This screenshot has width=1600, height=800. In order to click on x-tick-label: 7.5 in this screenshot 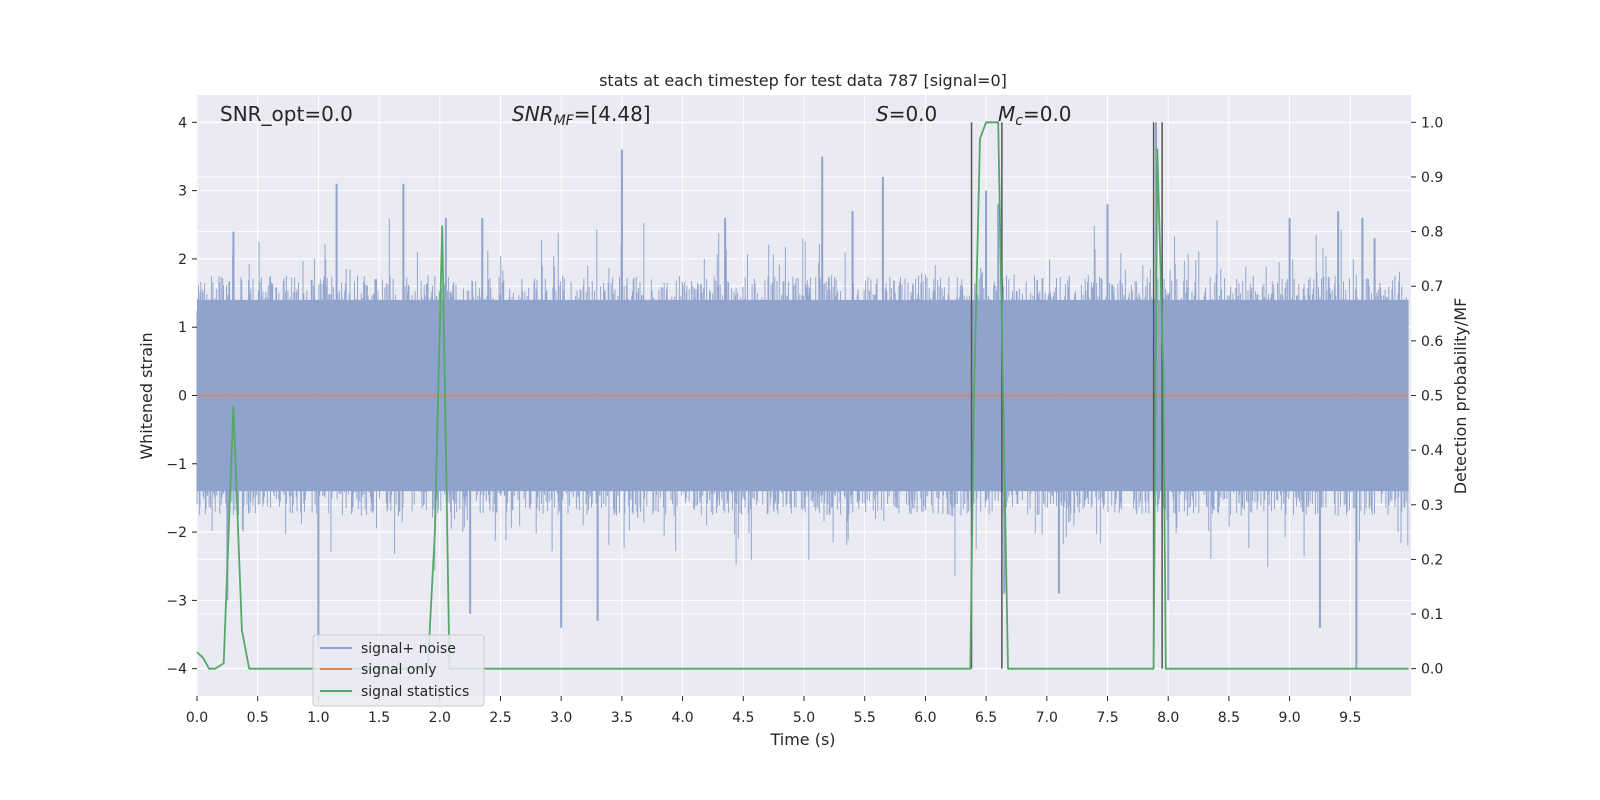, I will do `click(1107, 718)`.